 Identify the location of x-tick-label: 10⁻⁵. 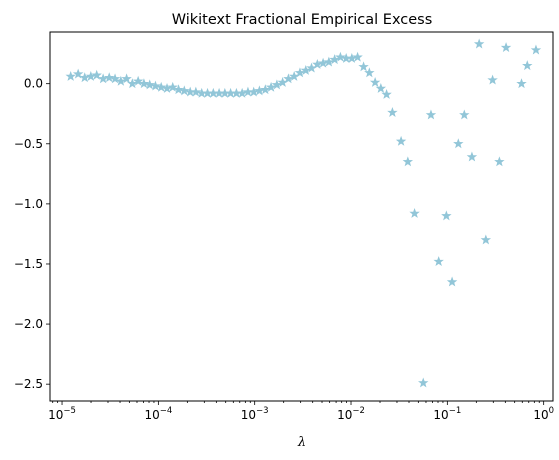
(62, 414).